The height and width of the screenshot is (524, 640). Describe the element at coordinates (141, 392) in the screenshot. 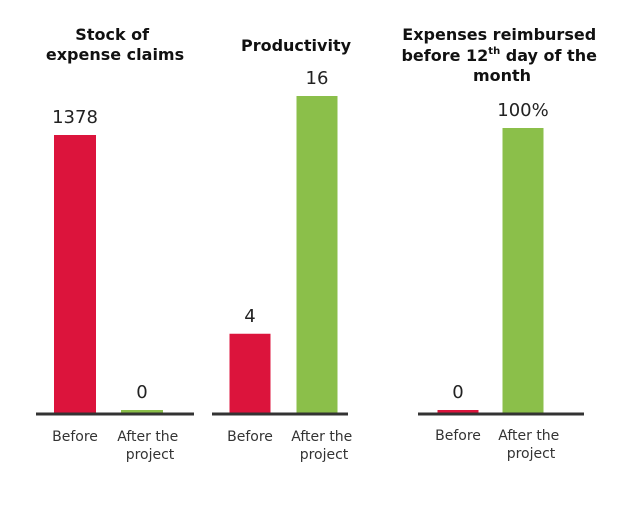

I see `stock-value-label-after: 0` at that location.